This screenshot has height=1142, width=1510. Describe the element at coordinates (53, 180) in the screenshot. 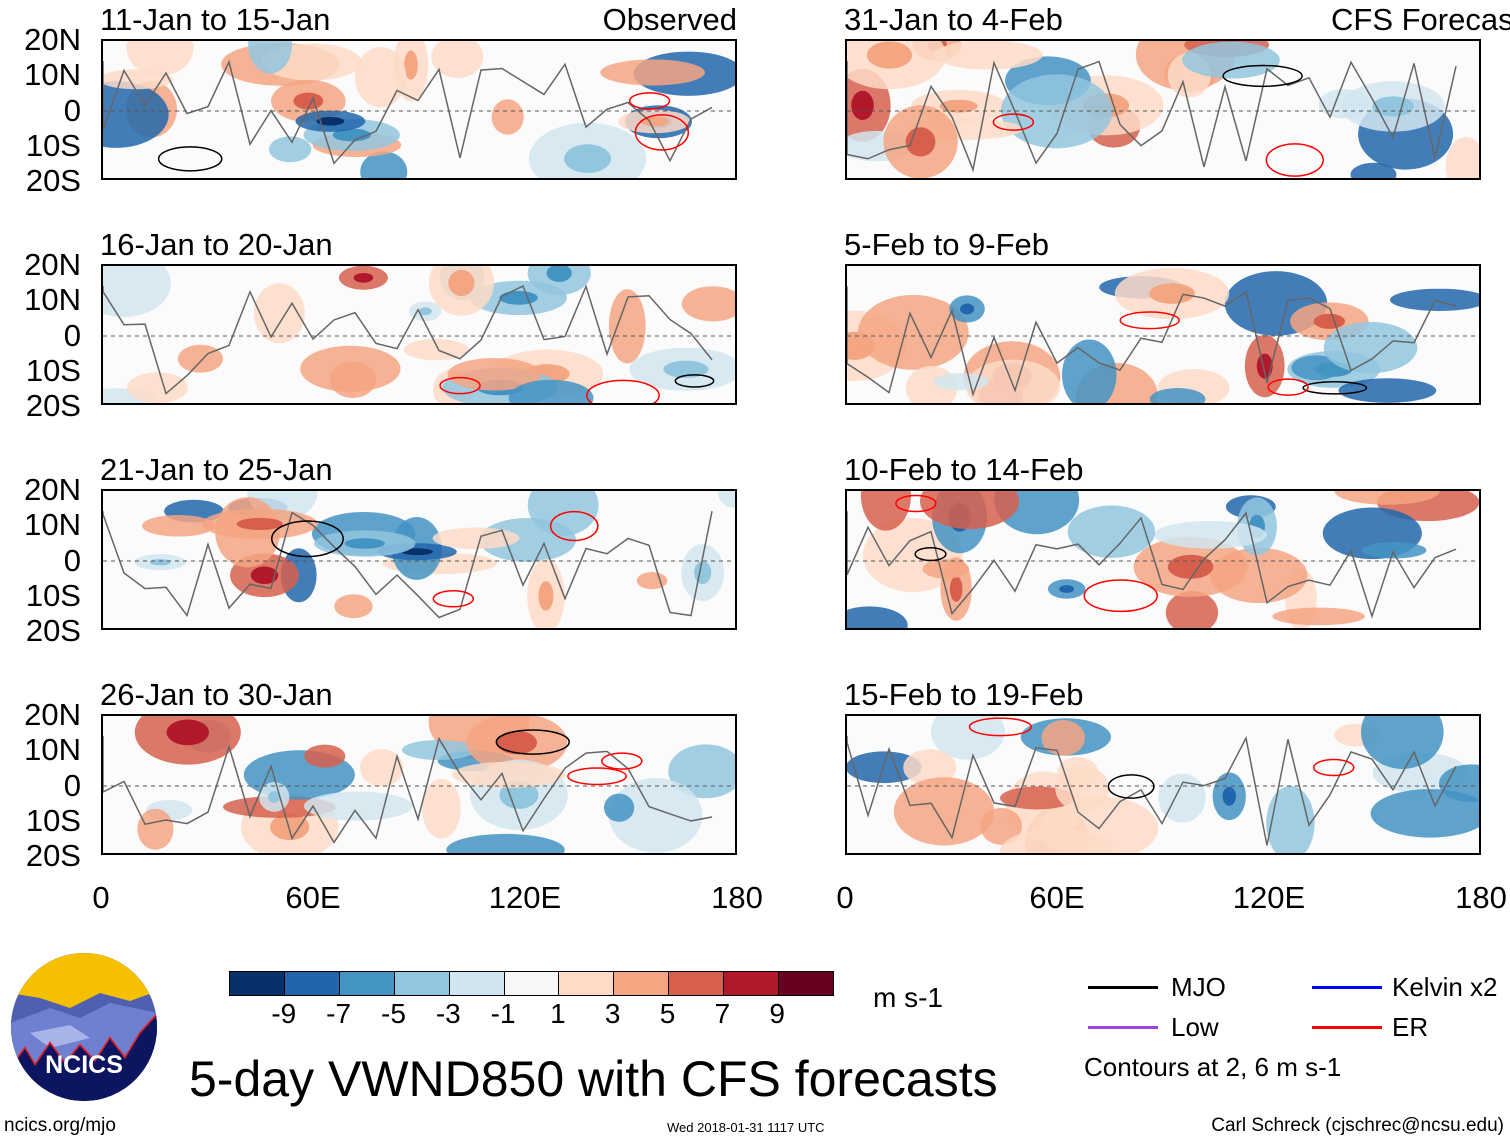

I see `lat-tick-label: 20S` at that location.